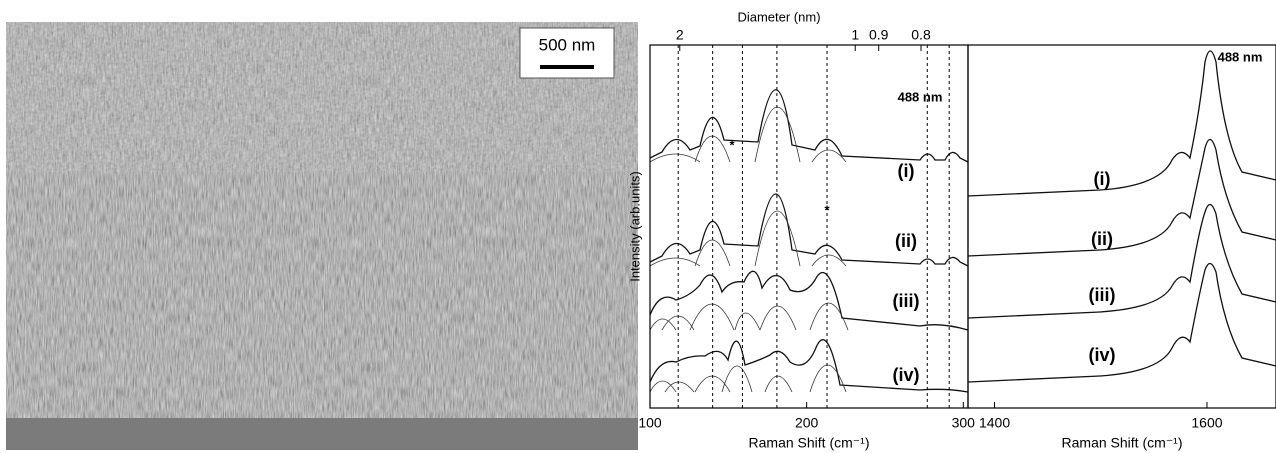  Describe the element at coordinates (1206, 423) in the screenshot. I see `x-tick-label: 1600` at that location.